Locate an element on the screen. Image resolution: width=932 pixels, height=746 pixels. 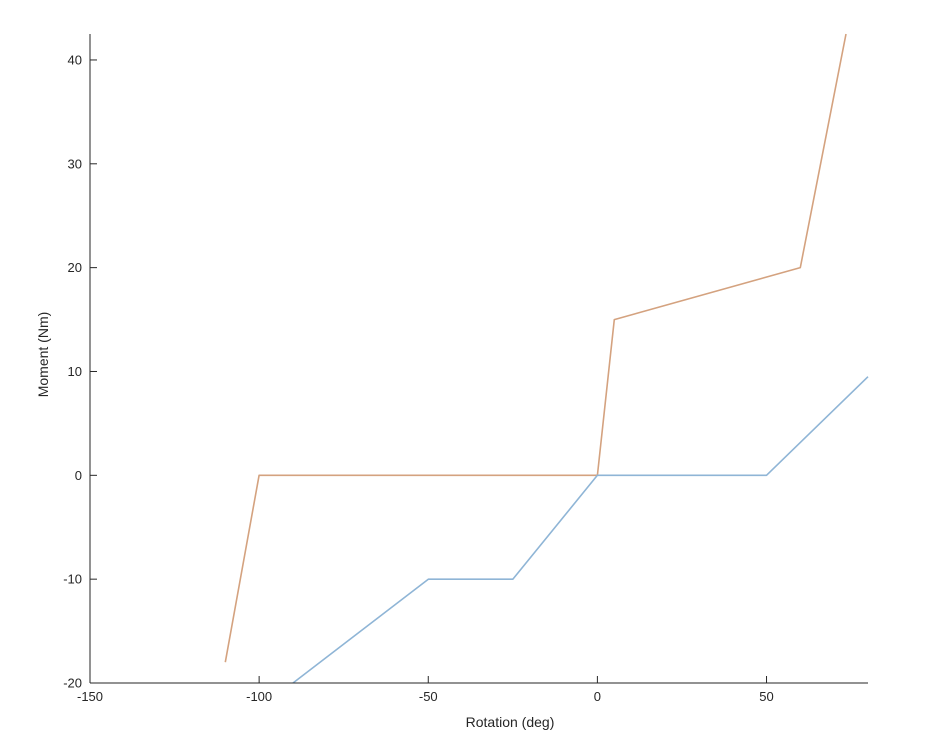
x-ticks: -150 -100 -50 0 50 is located at coordinates (425, 690).